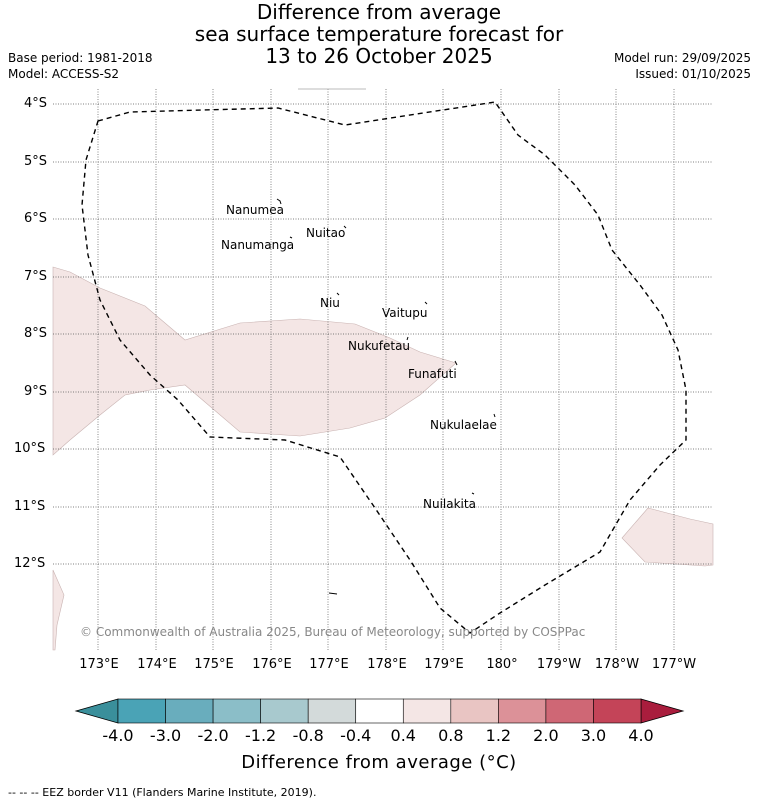 The image size is (758, 804). What do you see at coordinates (30, 448) in the screenshot?
I see `lat-label: 10°S` at bounding box center [30, 448].